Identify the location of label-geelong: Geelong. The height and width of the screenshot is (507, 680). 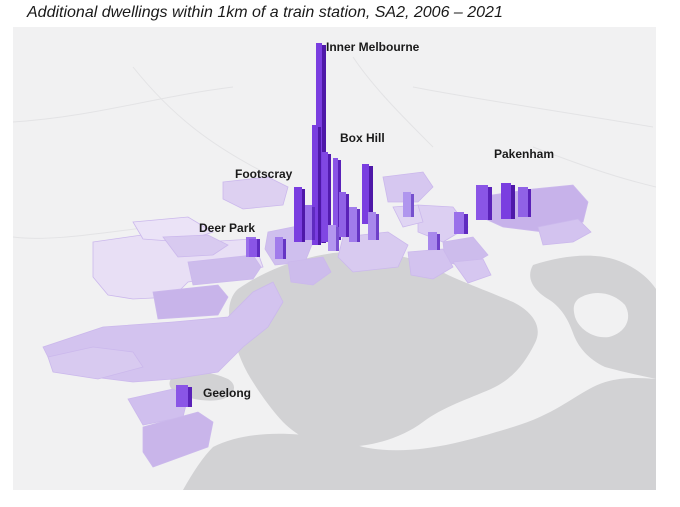
(227, 393).